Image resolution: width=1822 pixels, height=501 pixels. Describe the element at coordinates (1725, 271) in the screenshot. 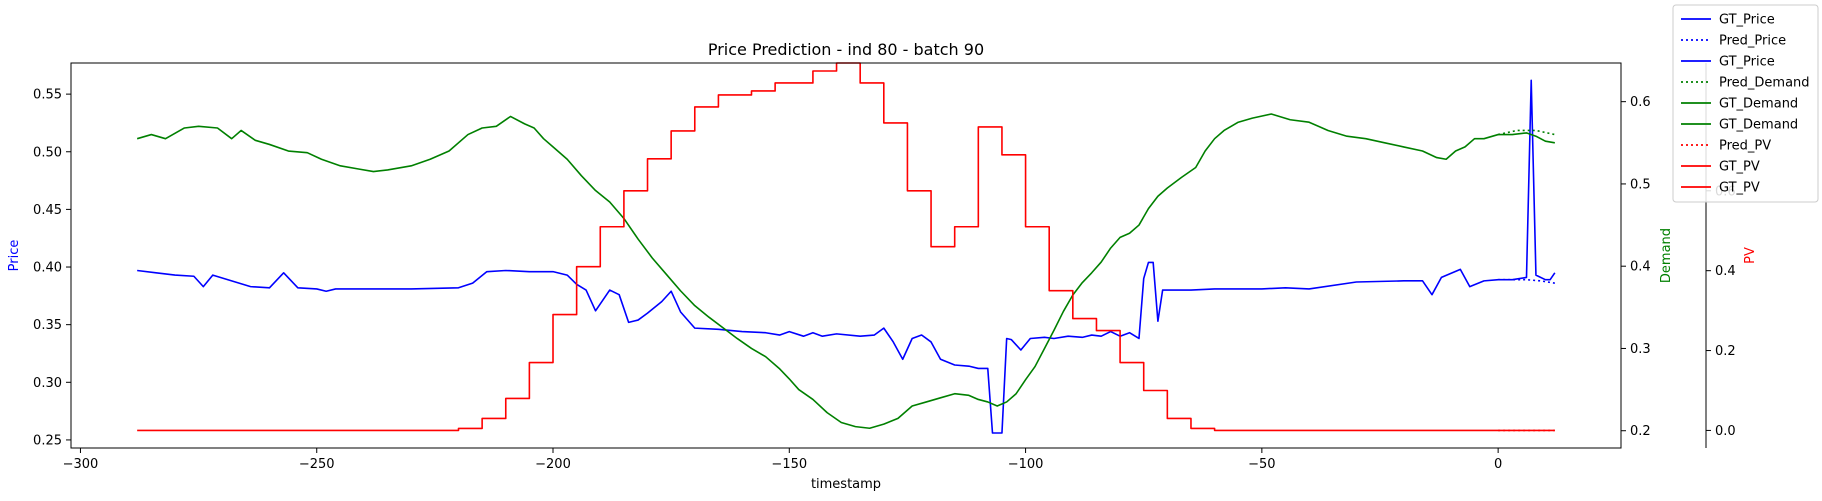

I see `pv-tick-label: 0.4` at that location.